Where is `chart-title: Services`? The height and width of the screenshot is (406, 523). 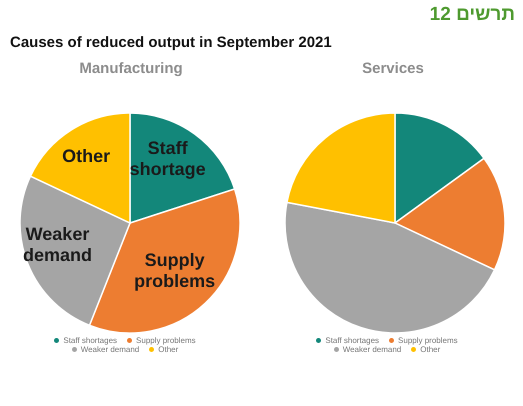 chart-title: Services is located at coordinates (393, 68).